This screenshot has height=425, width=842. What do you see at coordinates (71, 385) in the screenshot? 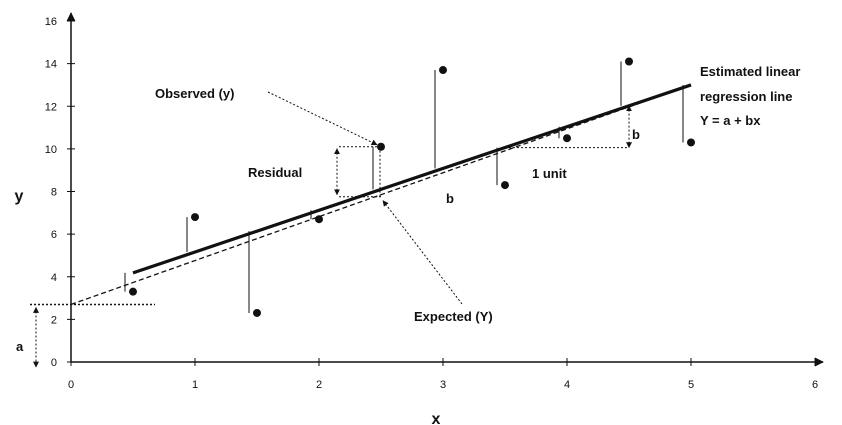
I see `x-tick-label: 0` at bounding box center [71, 385].